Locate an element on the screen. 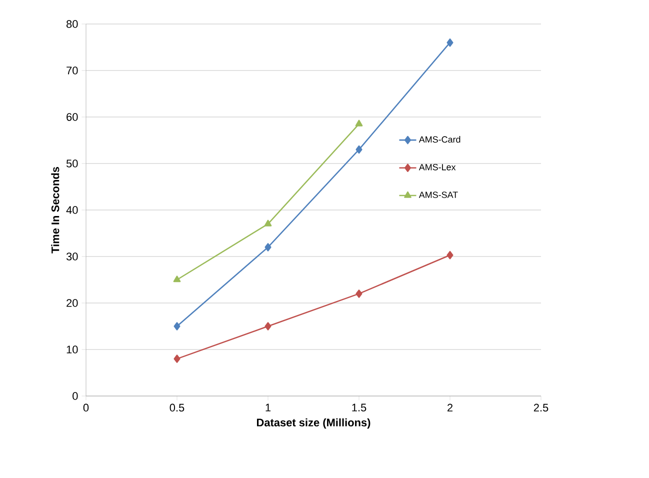  y-tick-label: 60 is located at coordinates (72, 117).